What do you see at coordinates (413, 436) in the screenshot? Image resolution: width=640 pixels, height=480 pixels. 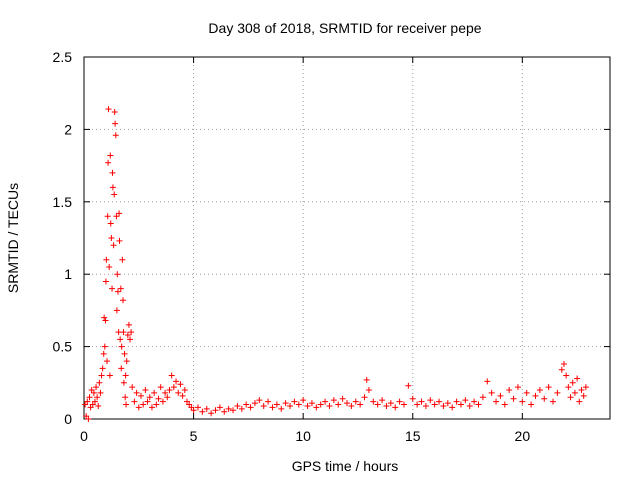 I see `x-tick-label: 15` at bounding box center [413, 436].